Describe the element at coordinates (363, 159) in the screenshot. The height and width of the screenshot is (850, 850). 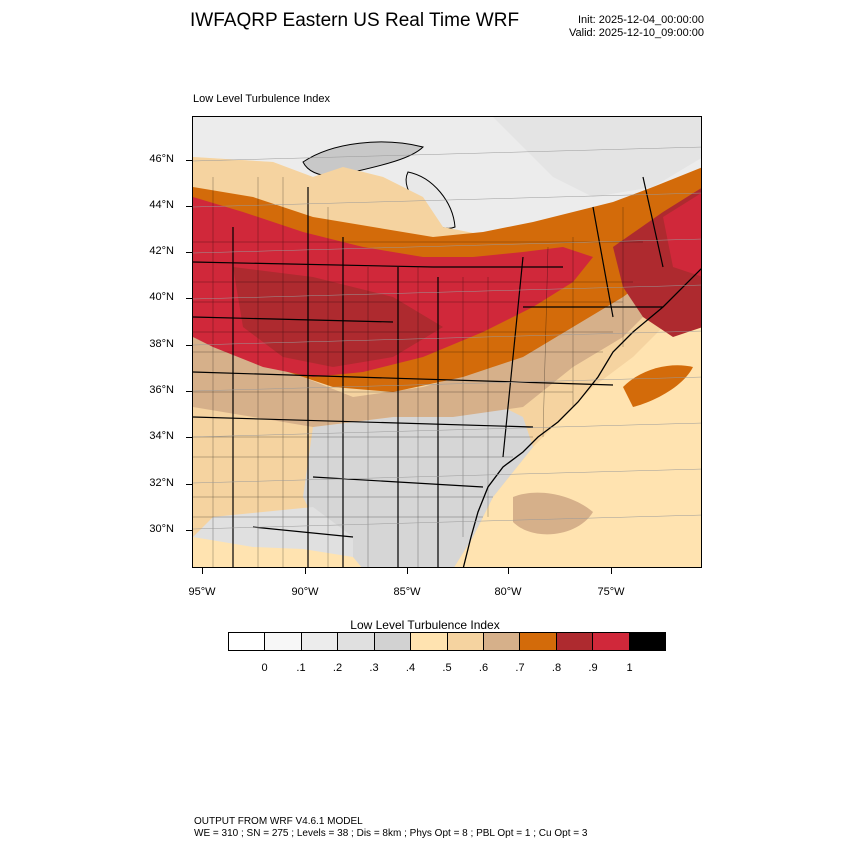
I see `lake-superior` at that location.